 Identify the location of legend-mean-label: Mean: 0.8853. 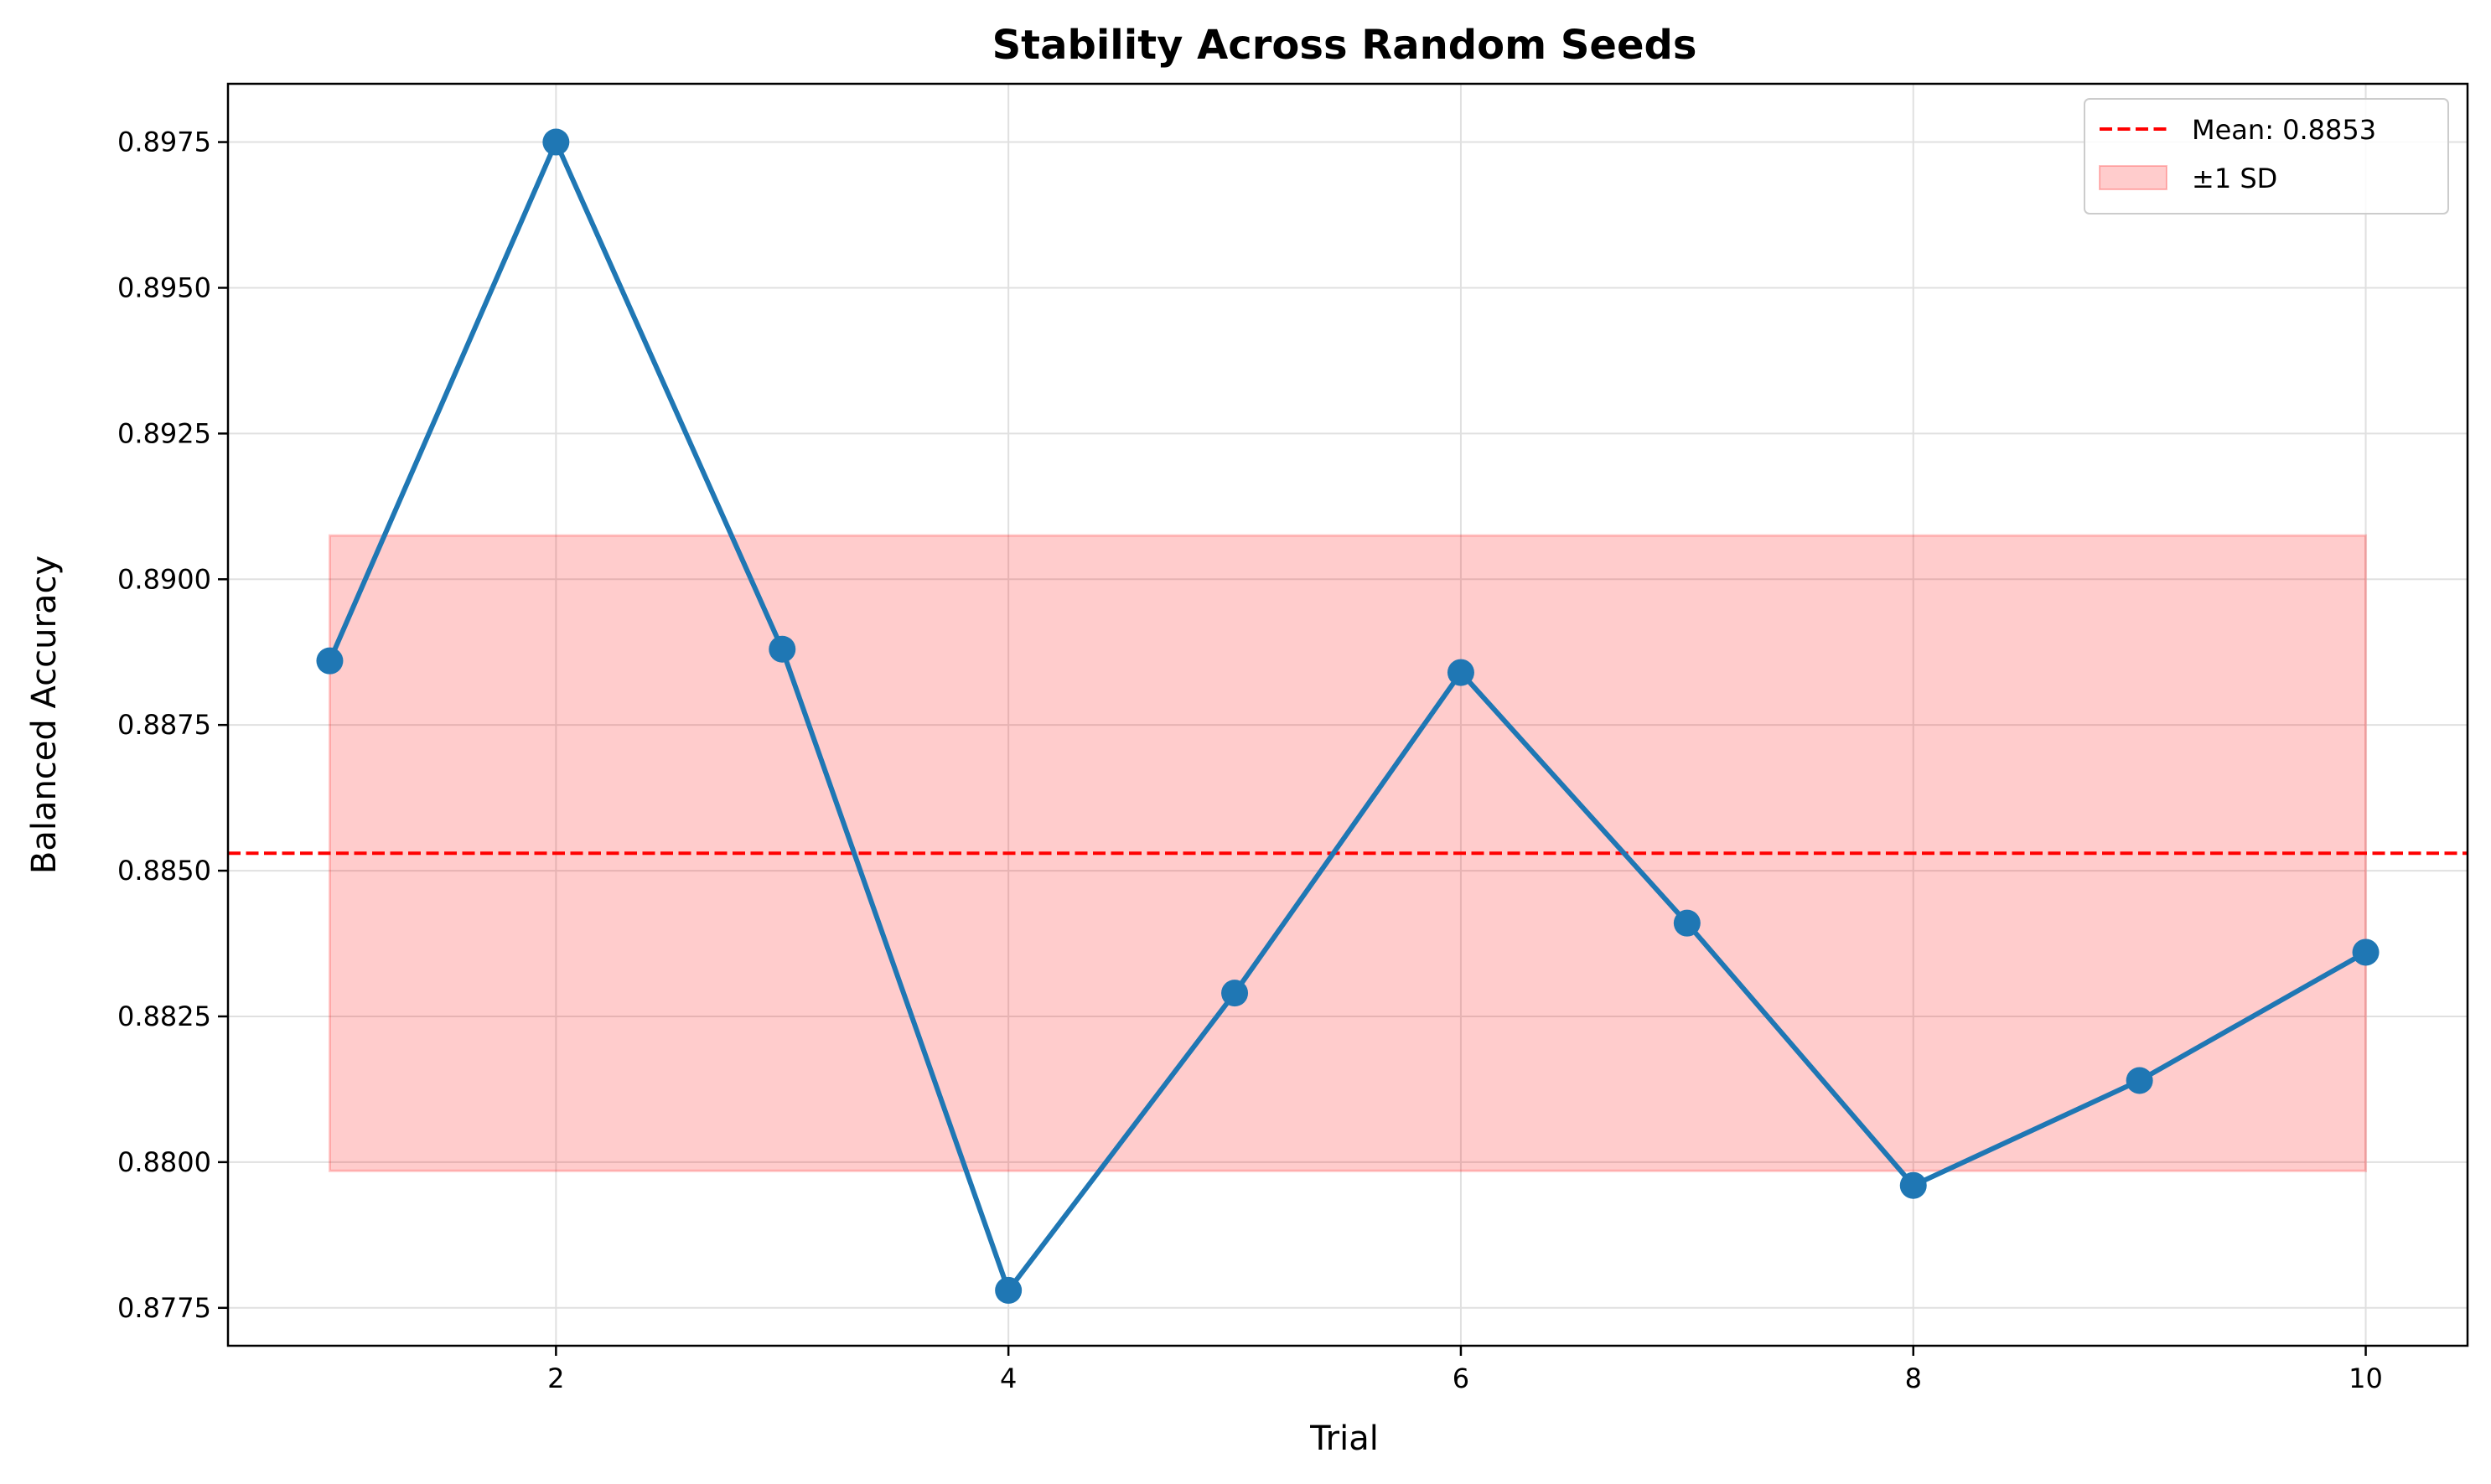
(2284, 130).